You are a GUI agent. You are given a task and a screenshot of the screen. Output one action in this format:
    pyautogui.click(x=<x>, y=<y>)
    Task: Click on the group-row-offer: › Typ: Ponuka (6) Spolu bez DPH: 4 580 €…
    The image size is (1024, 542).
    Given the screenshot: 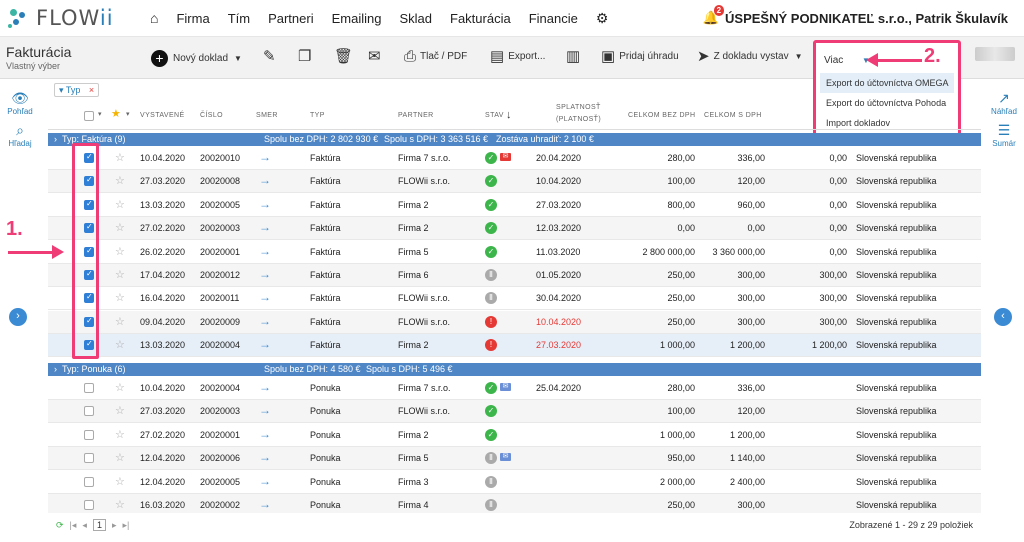 What is the action you would take?
    pyautogui.click(x=514, y=369)
    